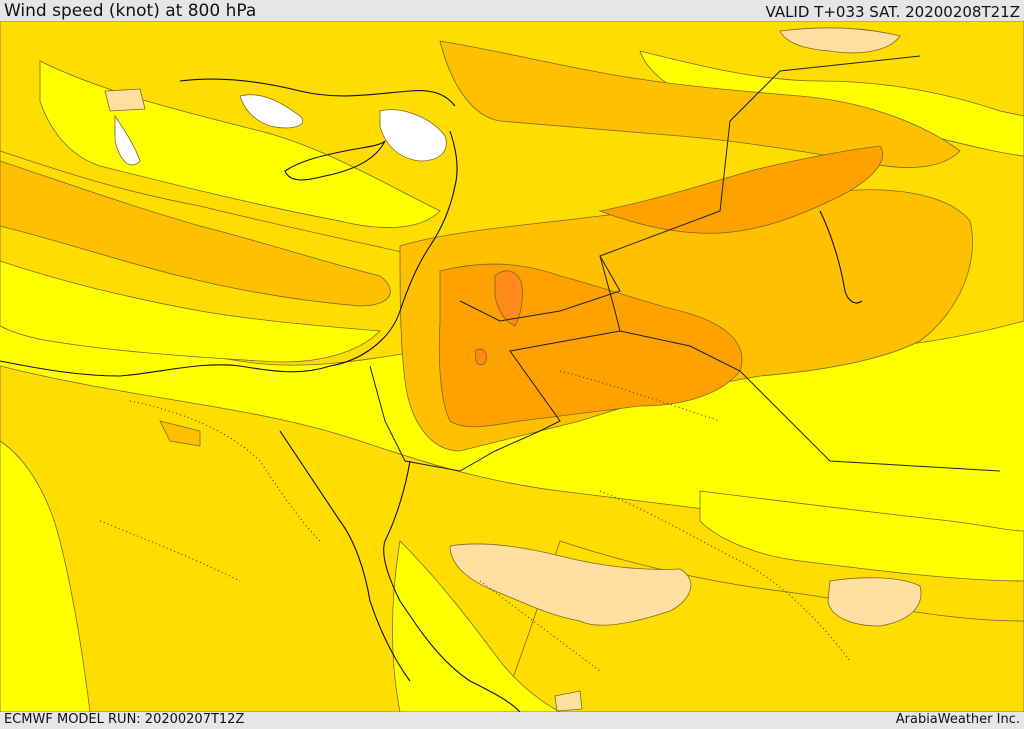  What do you see at coordinates (195, 233) in the screenshot?
I see `amber-west-streak` at bounding box center [195, 233].